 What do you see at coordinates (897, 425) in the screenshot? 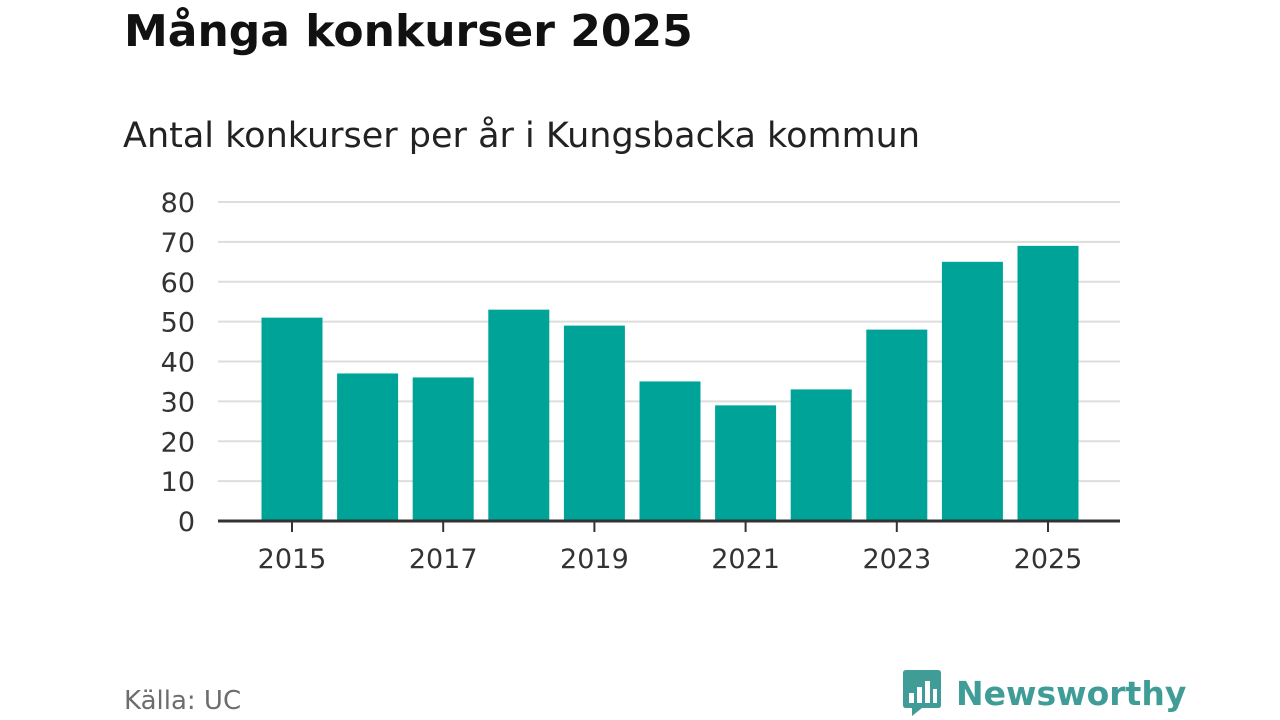
I see `bar-2023` at bounding box center [897, 425].